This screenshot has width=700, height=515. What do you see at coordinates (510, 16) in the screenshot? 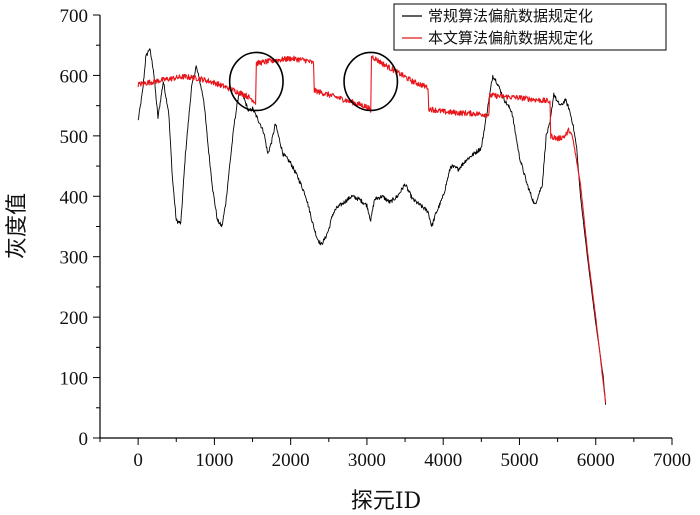
I see `legend-label-conventional: 常规算法偏航数据规定化` at bounding box center [510, 16].